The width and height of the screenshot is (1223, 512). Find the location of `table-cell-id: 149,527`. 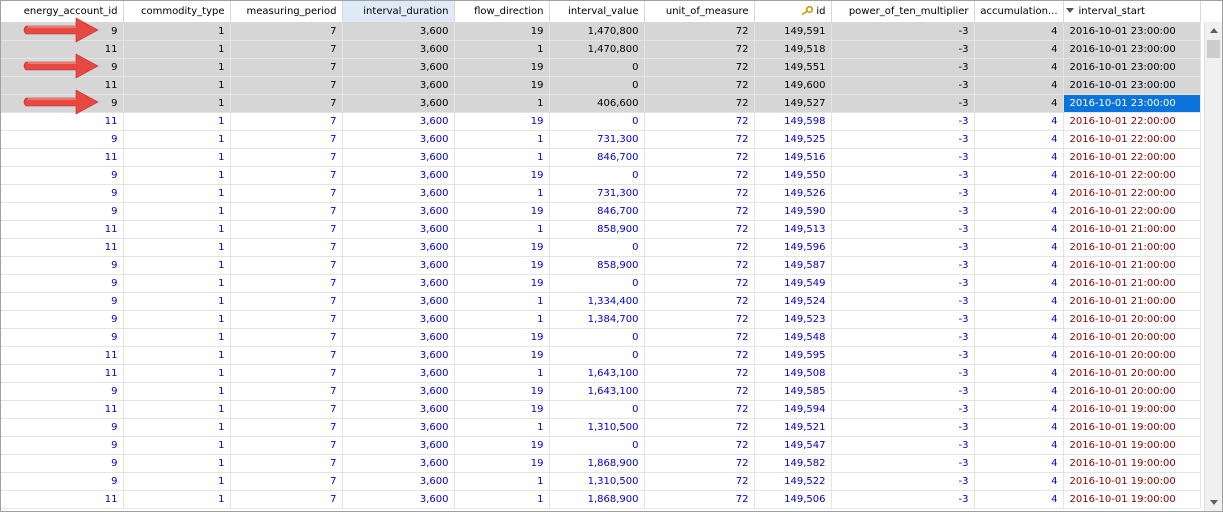

table-cell-id: 149,527 is located at coordinates (793, 103).